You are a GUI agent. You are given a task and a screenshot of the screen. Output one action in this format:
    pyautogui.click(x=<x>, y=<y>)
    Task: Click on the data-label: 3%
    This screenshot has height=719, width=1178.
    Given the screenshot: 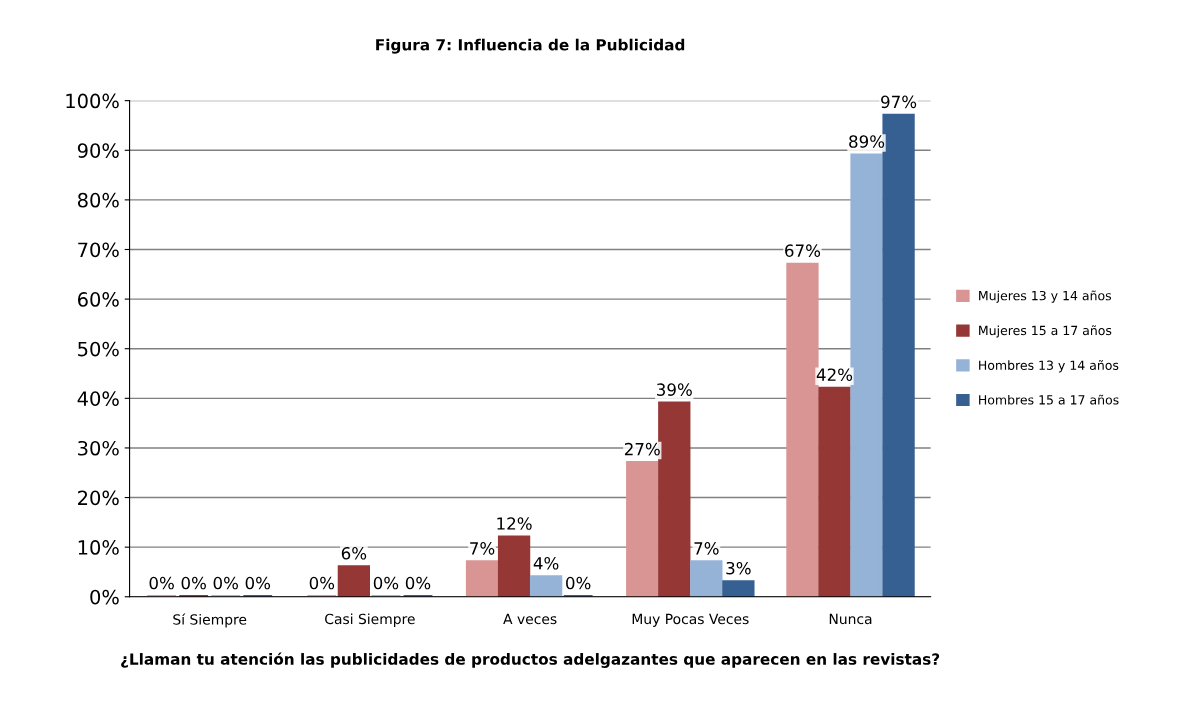 What is the action you would take?
    pyautogui.click(x=738, y=568)
    